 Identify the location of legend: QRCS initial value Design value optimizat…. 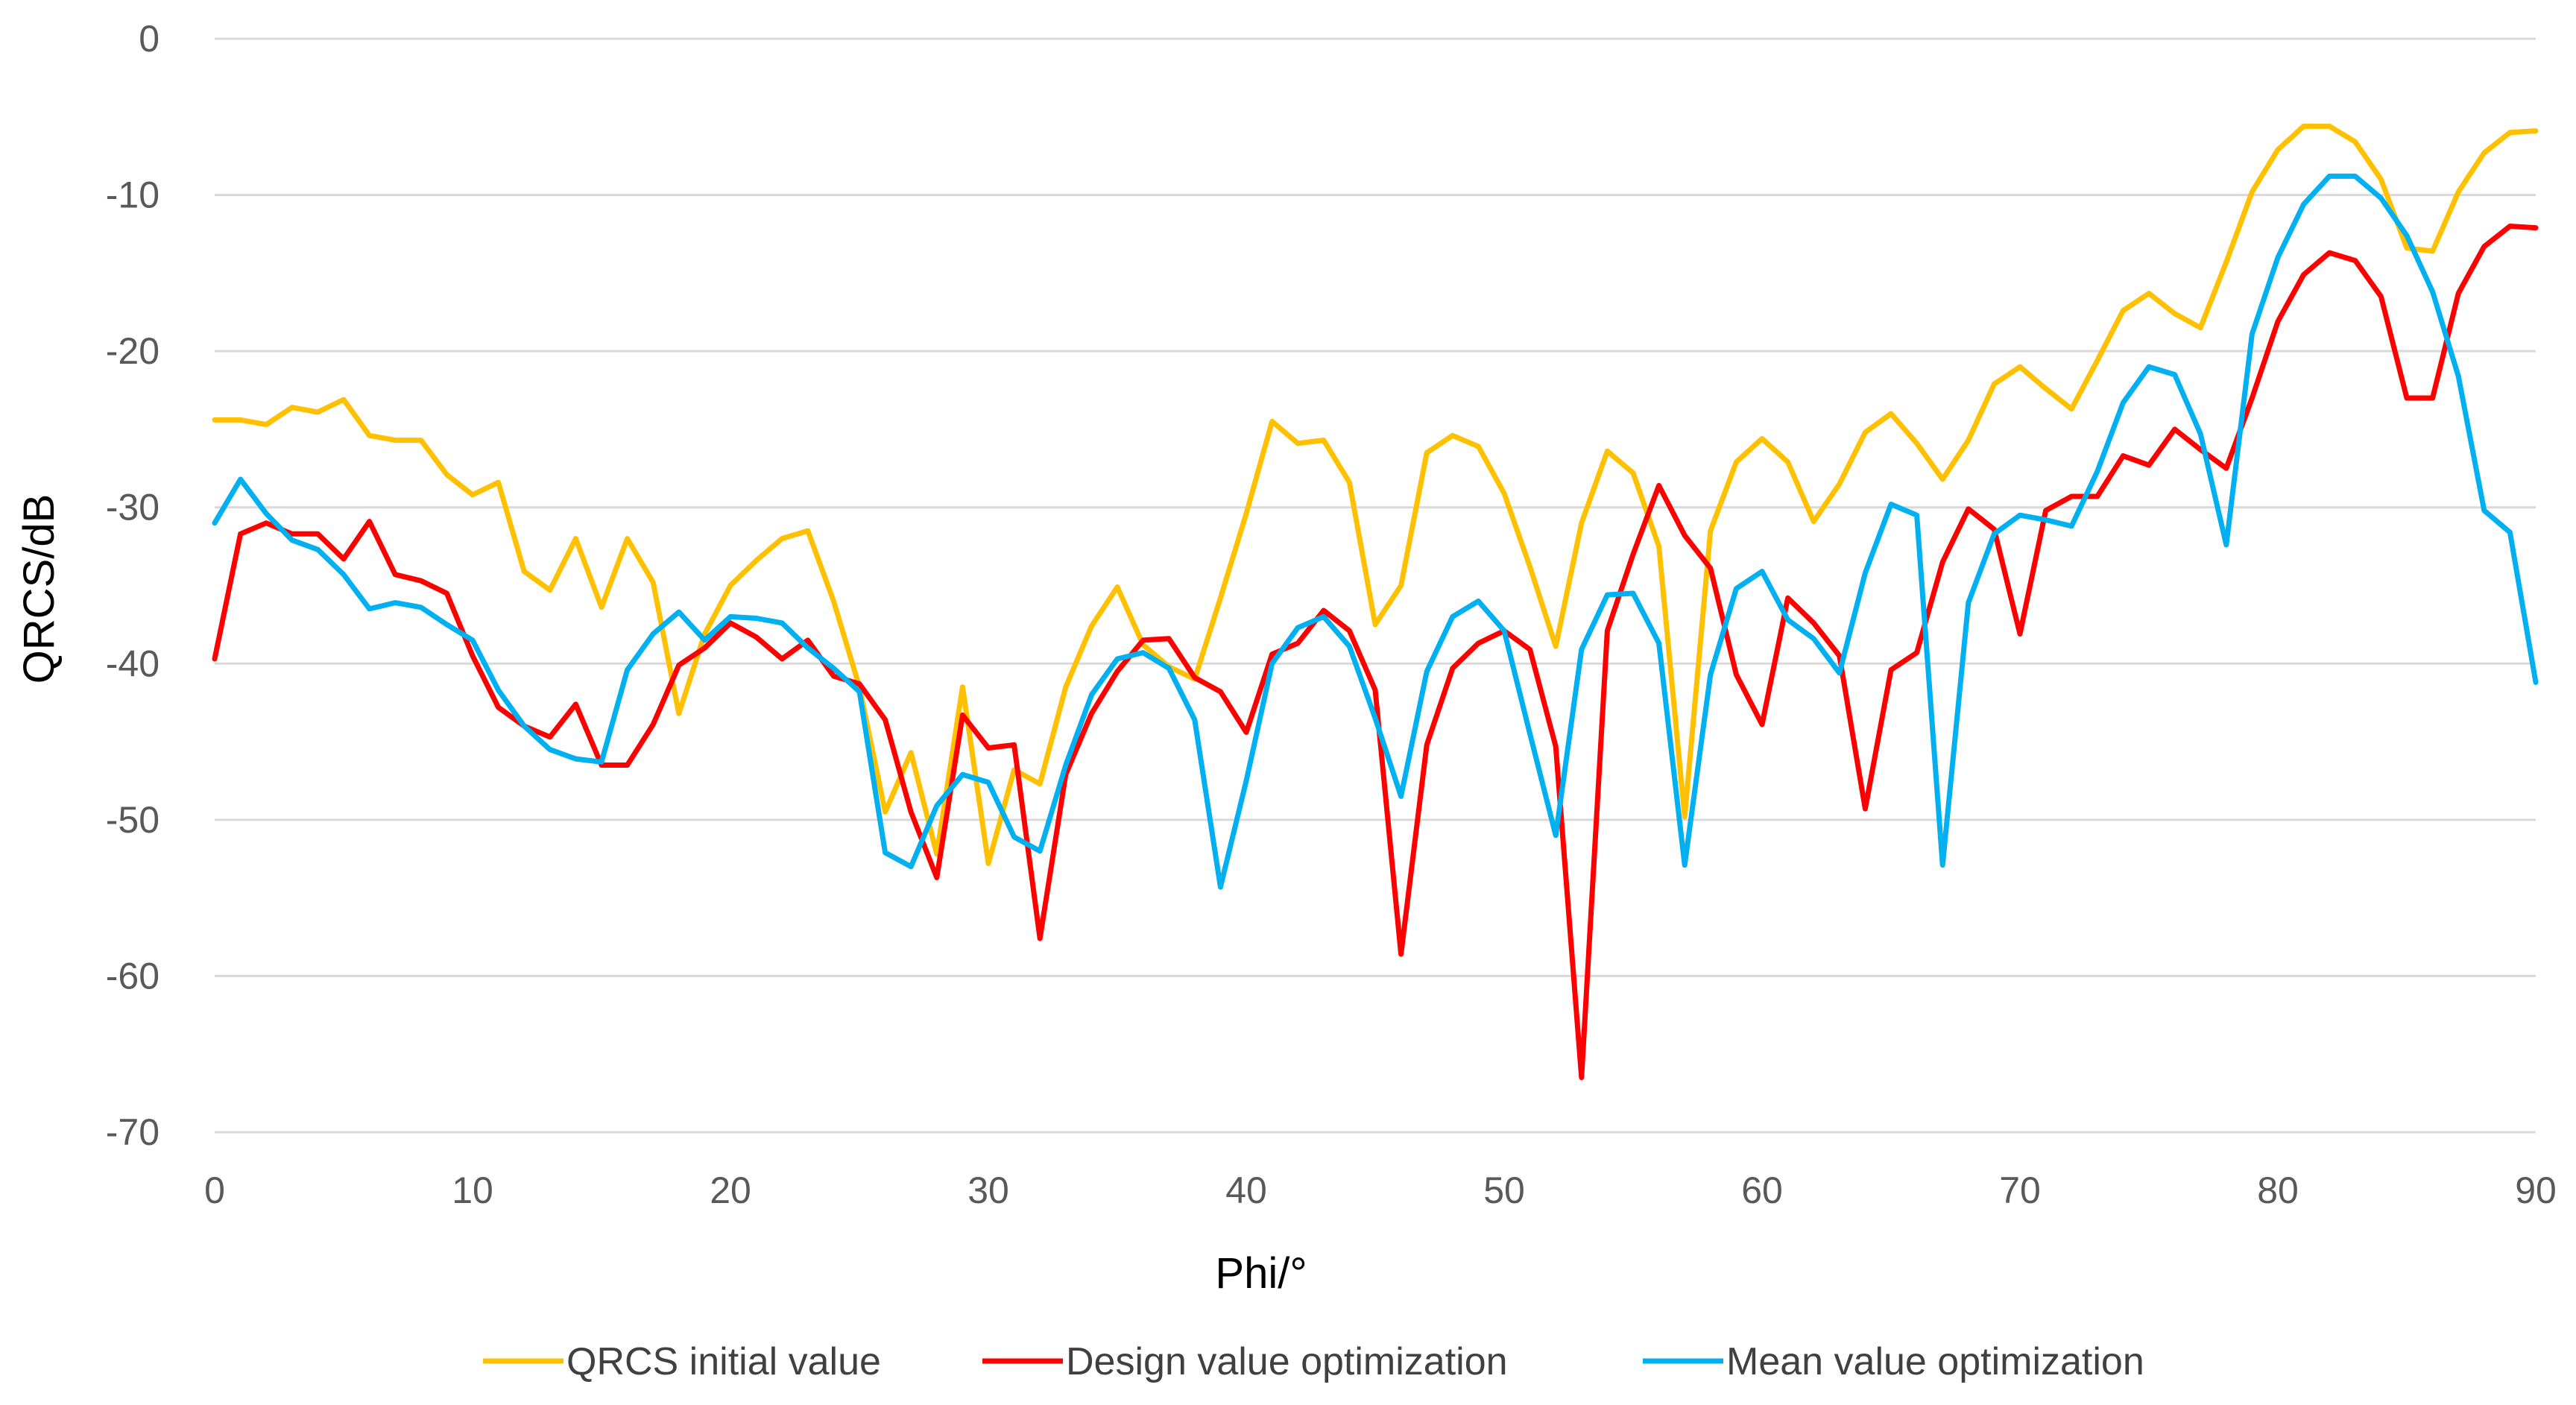
(1313, 1361).